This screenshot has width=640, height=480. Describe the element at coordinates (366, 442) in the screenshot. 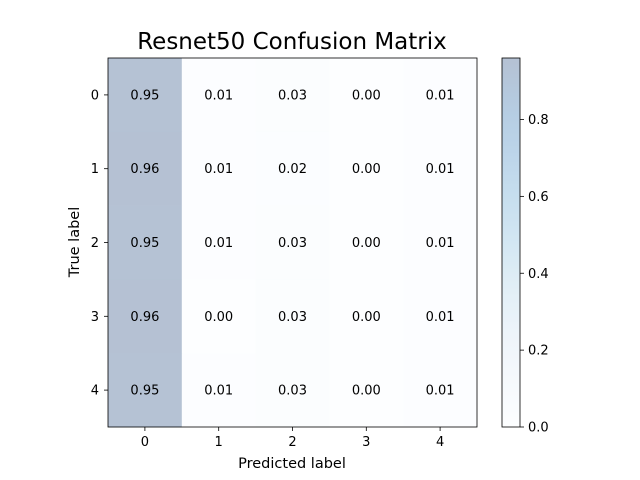

I see `x-tick-label: 3` at that location.